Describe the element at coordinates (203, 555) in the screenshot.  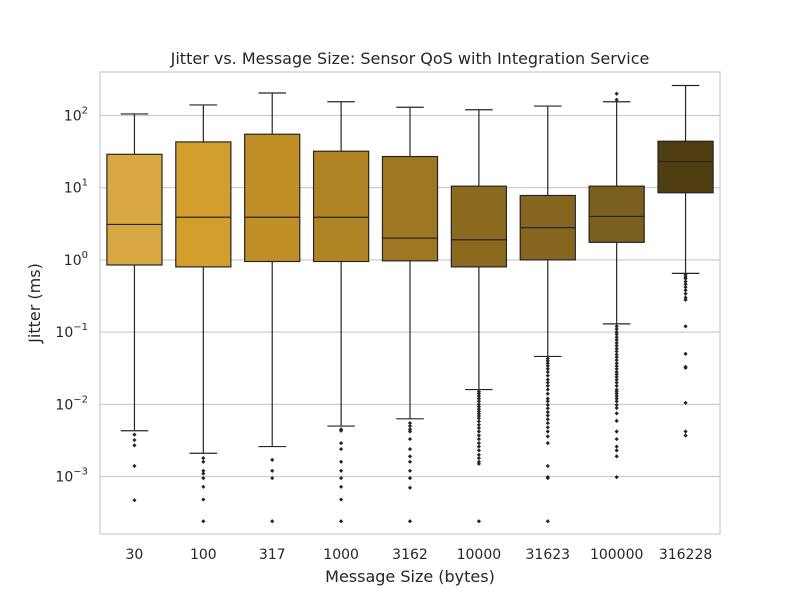
I see `x-tick-label: 100` at that location.